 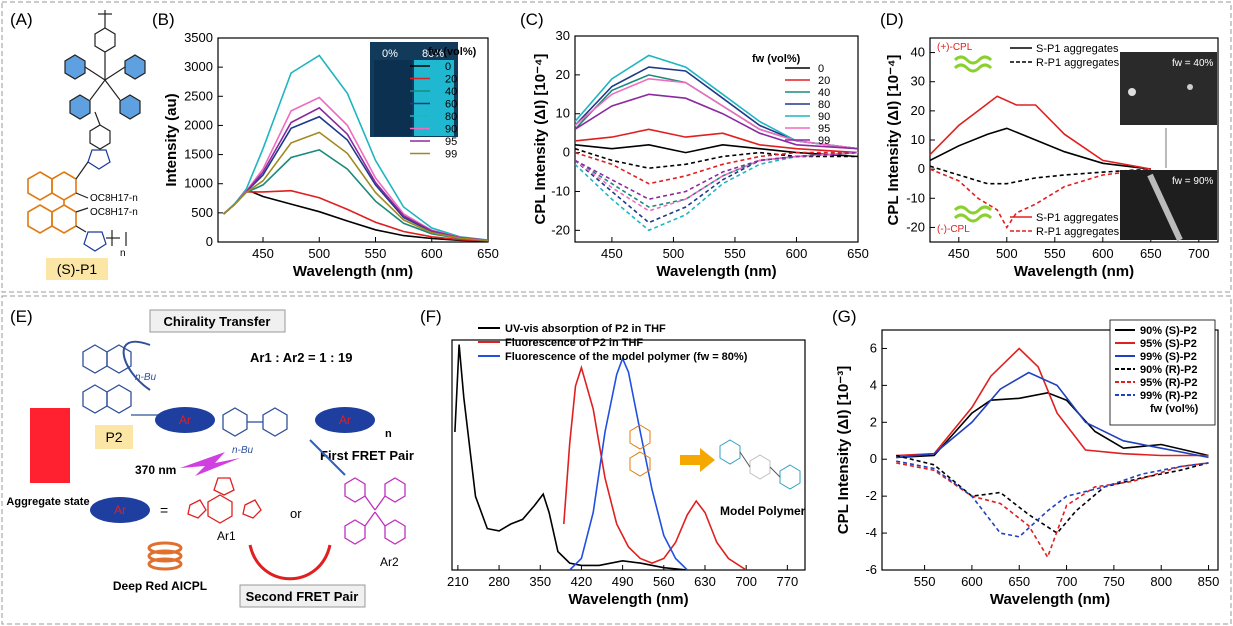 What do you see at coordinates (451, 117) in the screenshot?
I see `legend-b-entry: 80` at bounding box center [451, 117].